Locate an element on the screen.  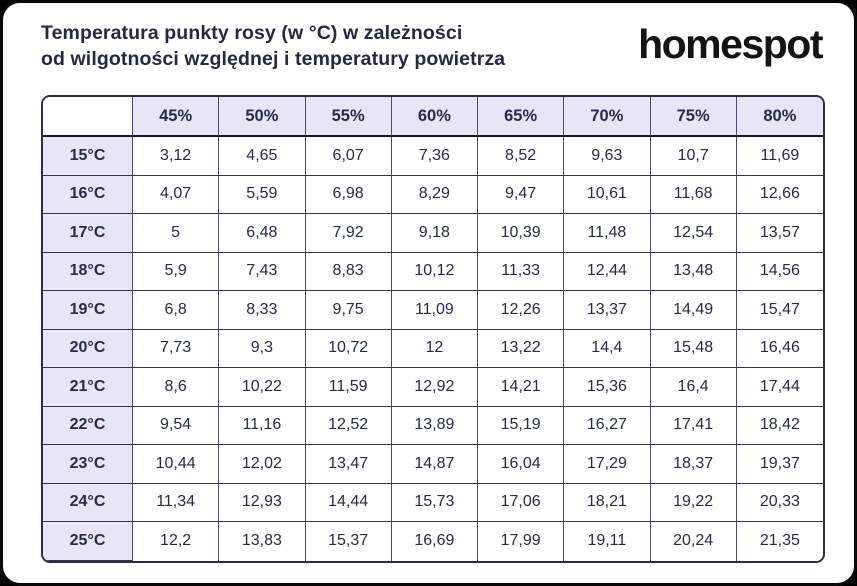
dew-point-value-cell: 14,49 is located at coordinates (693, 310).